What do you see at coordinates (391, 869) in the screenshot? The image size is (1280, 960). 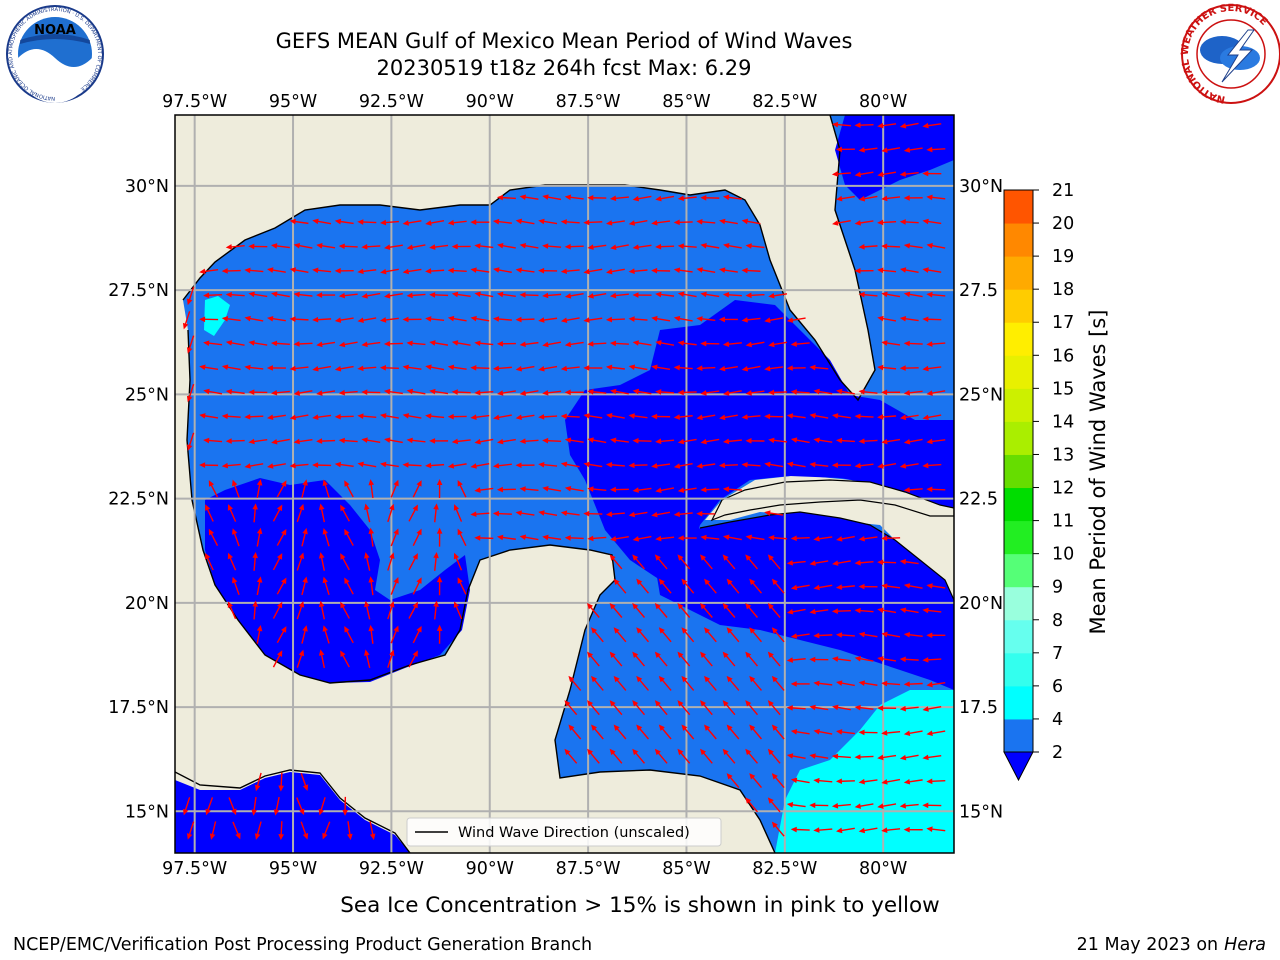 I see `x-tick-label-bottom: 92.5°W` at bounding box center [391, 869].